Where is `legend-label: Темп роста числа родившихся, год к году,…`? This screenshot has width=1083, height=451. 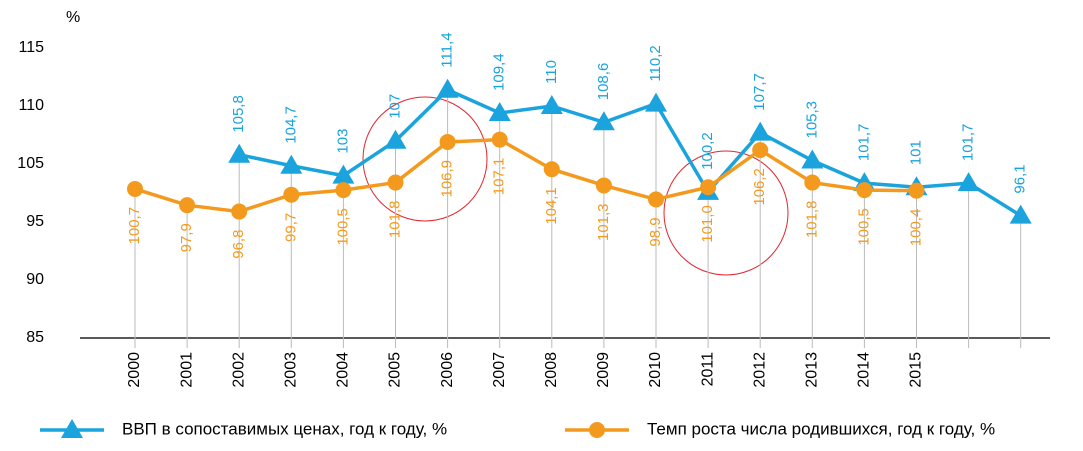 legend-label: Темп роста числа родившихся, год к году,… is located at coordinates (821, 428).